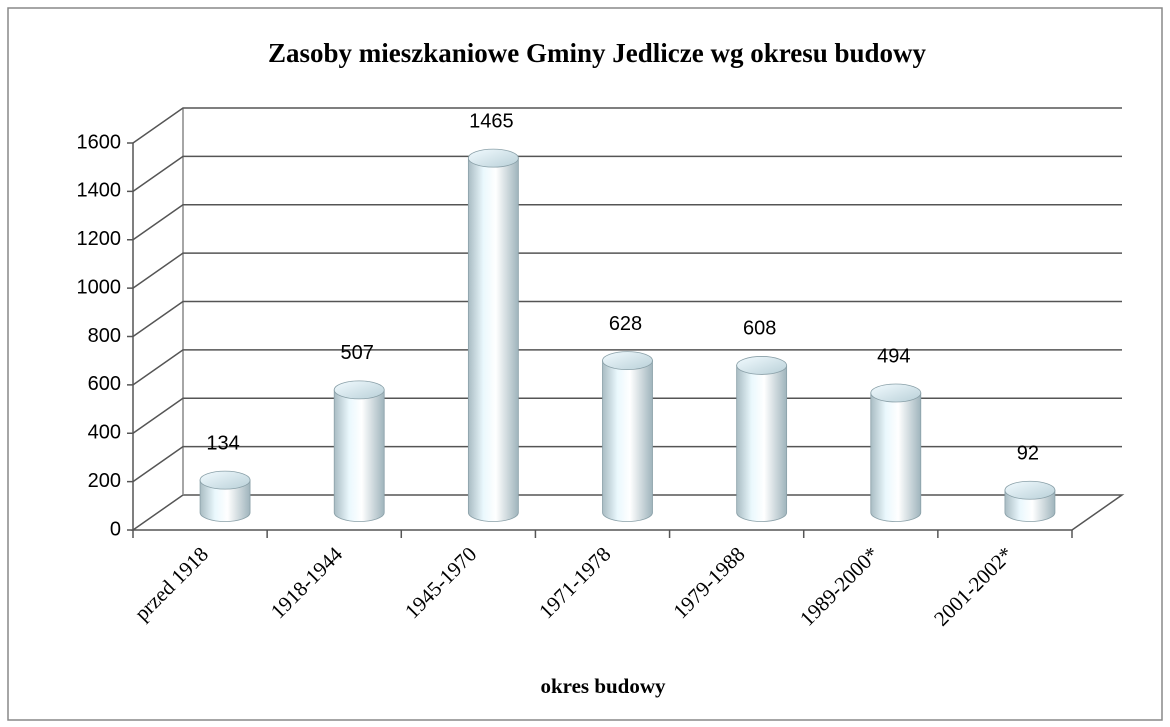 The image size is (1170, 727). What do you see at coordinates (759, 329) in the screenshot?
I see `data-label: 608` at bounding box center [759, 329].